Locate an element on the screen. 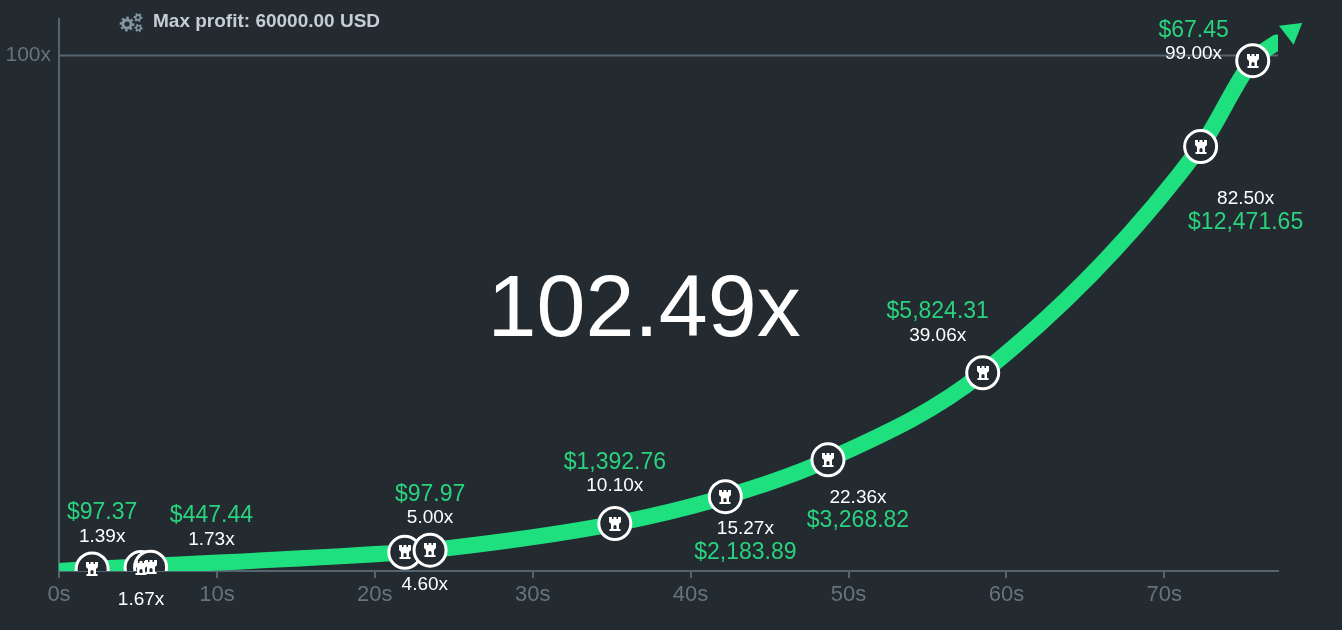 This screenshot has width=1342, height=630. data-label: 22.36x is located at coordinates (858, 496).